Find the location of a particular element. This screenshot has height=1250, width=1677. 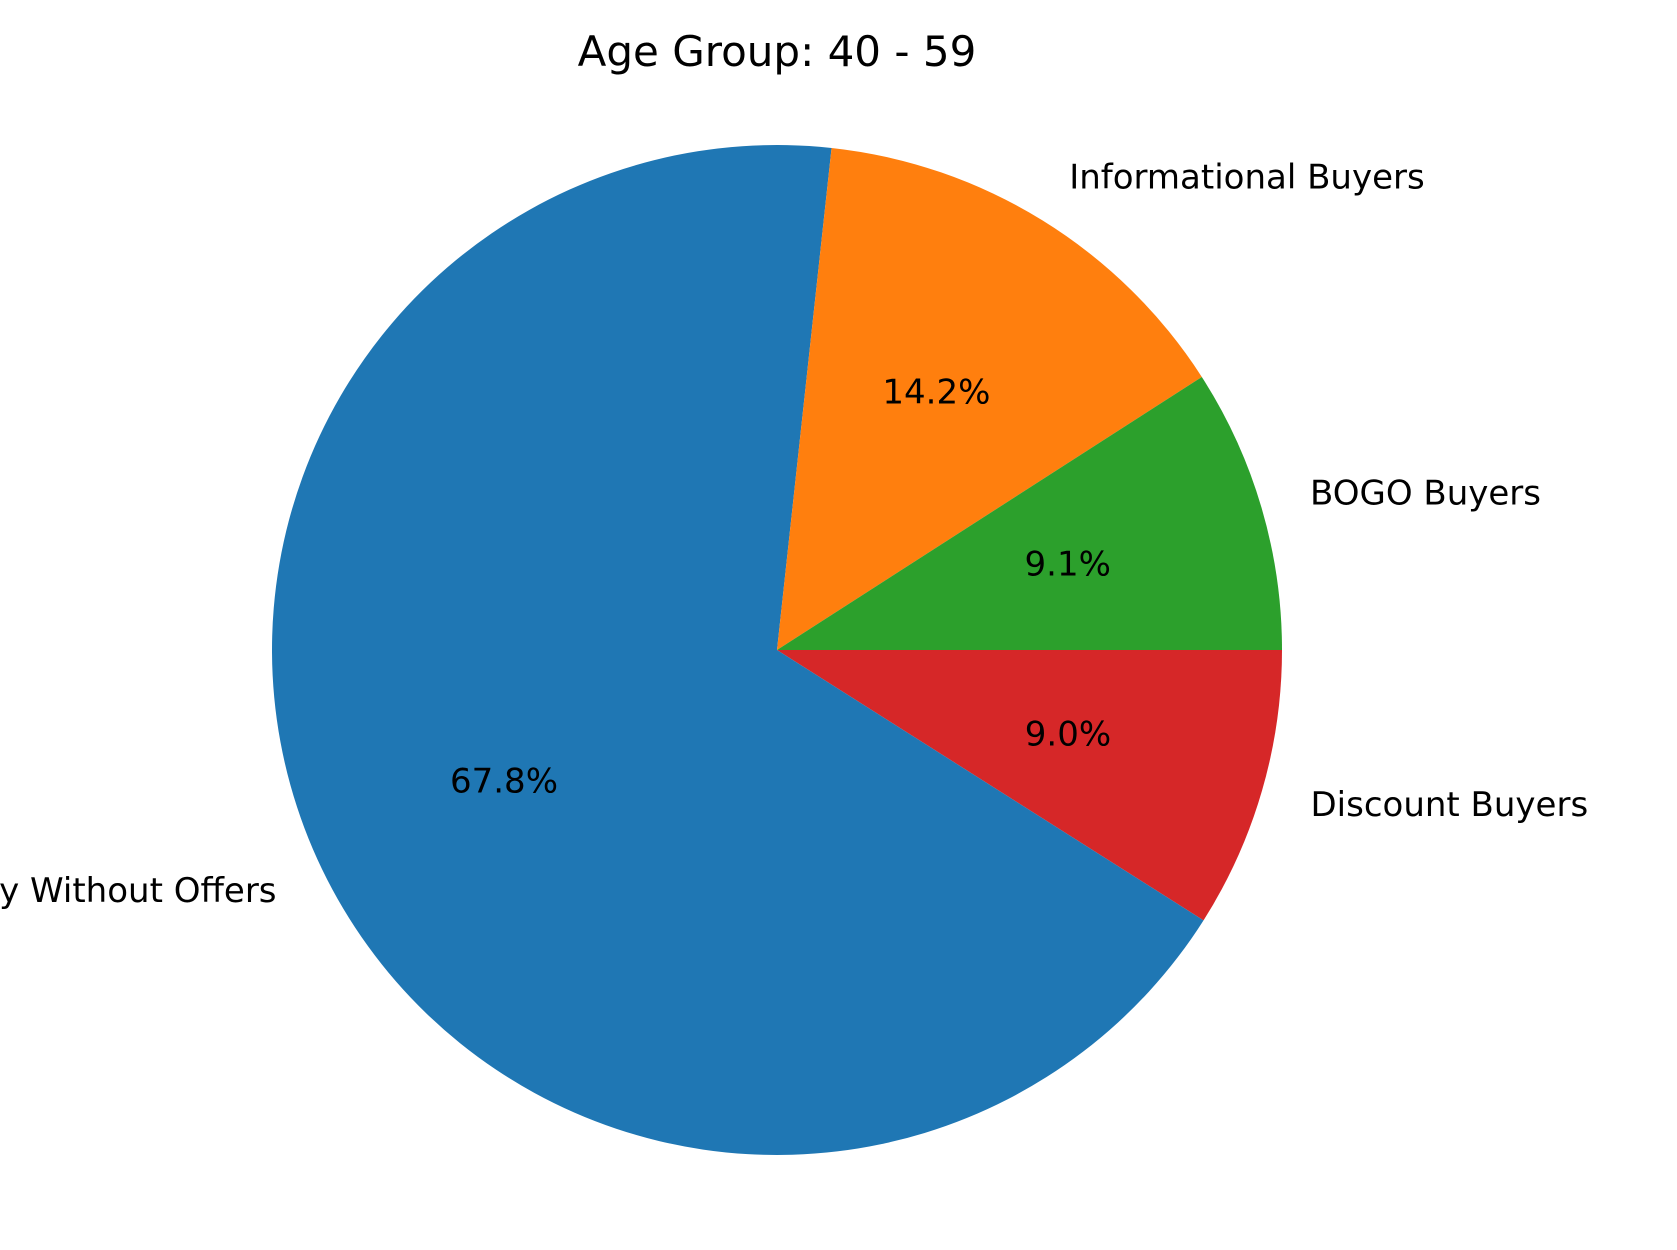

pie-percent-label: 9.0% is located at coordinates (1068, 734).